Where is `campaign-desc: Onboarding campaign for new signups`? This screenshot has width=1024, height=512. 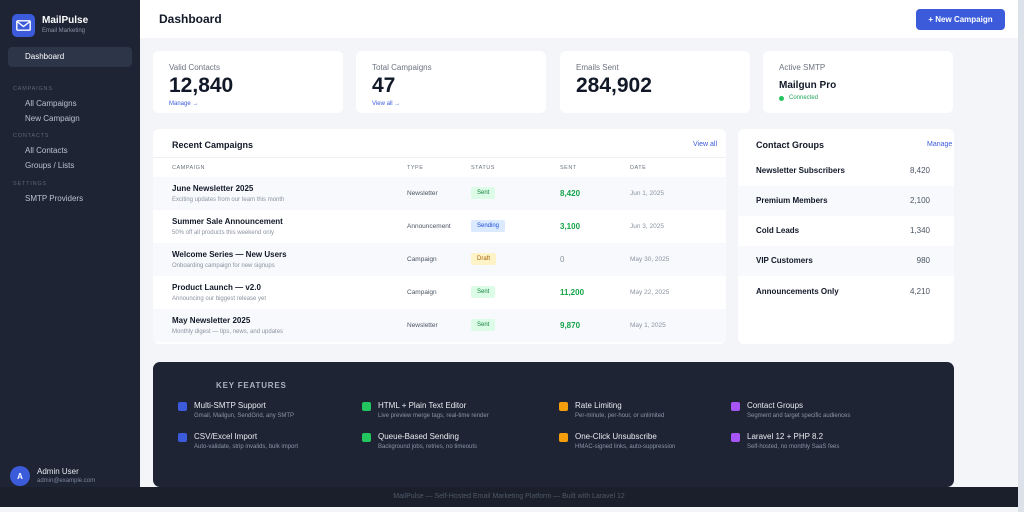
campaign-desc: Onboarding campaign for new signups is located at coordinates (223, 266).